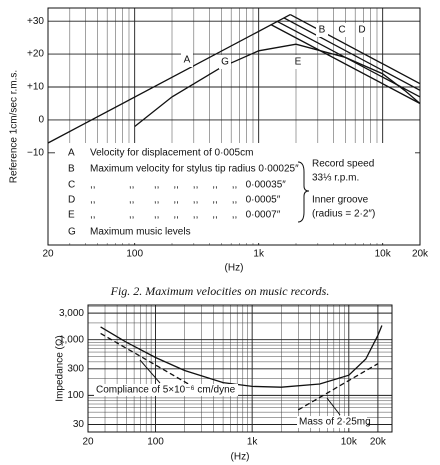 This screenshot has height=465, width=440. I want to click on note: Inner groove, so click(340, 200).